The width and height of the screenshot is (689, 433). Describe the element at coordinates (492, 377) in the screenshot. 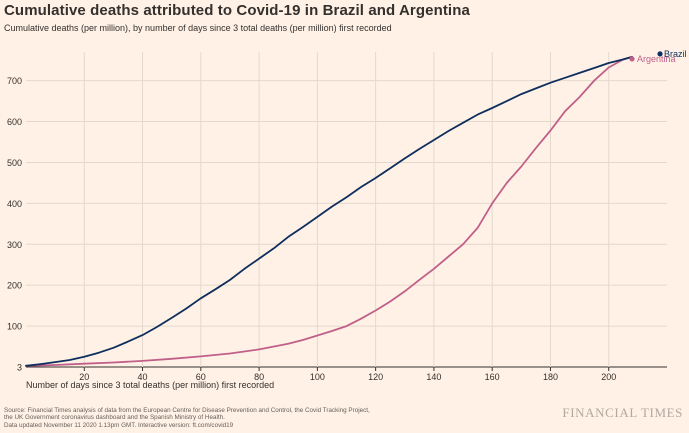

I see `x-tick-label: 160` at that location.